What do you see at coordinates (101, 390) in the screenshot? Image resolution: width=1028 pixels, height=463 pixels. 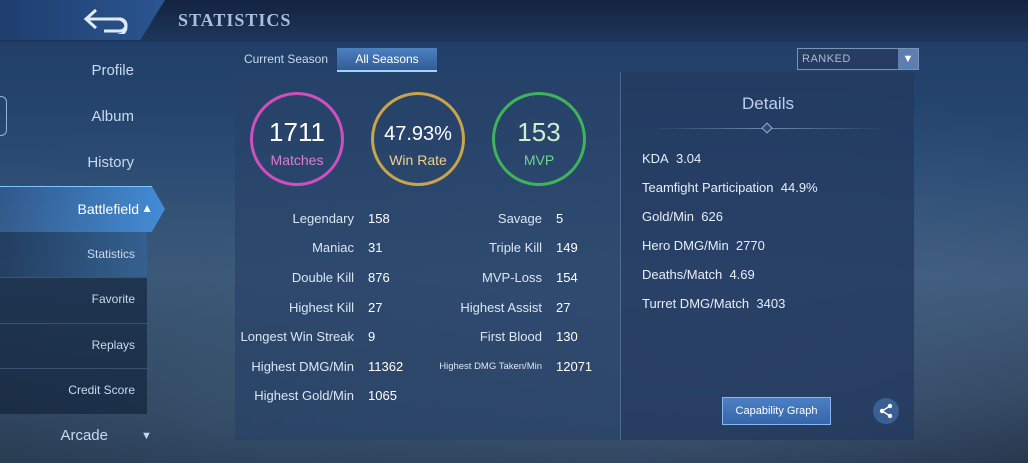 I see `sidebar-subitem-credit-score: Credit Score` at bounding box center [101, 390].